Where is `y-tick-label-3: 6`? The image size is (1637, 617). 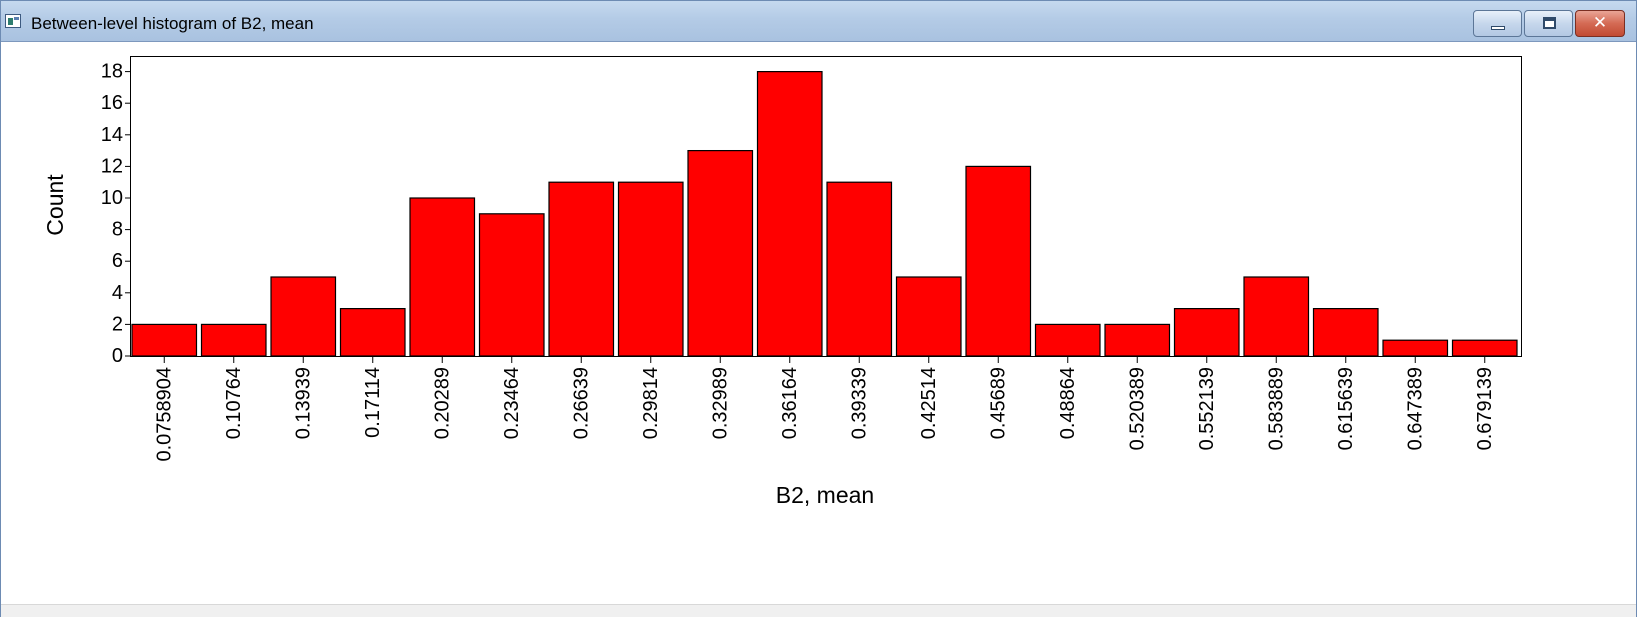 y-tick-label-3: 6 is located at coordinates (117, 261).